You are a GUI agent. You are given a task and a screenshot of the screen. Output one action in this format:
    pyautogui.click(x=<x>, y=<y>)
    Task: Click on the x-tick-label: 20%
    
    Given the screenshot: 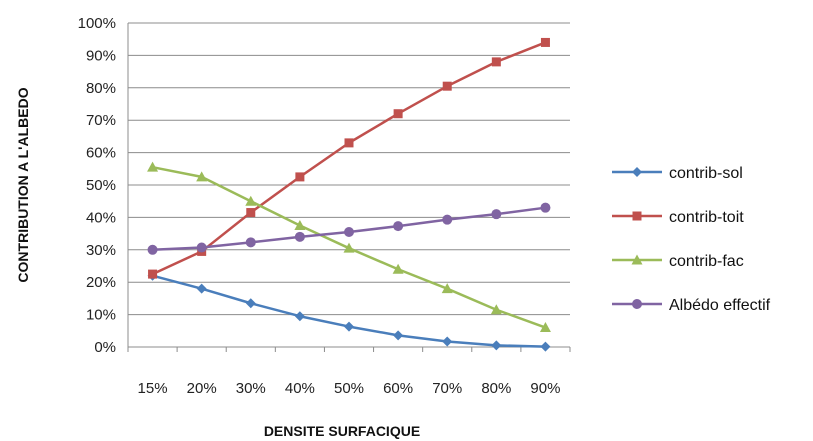 What is the action you would take?
    pyautogui.click(x=202, y=388)
    